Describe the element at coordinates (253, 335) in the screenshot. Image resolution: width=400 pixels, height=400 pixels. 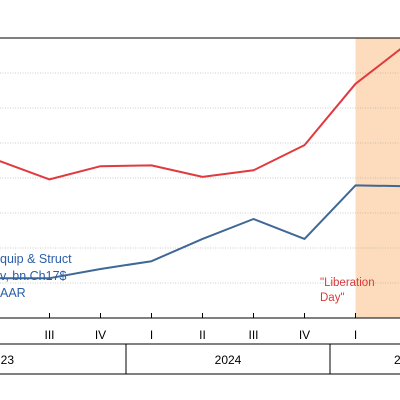
I see `x-tick-label-4: III` at that location.